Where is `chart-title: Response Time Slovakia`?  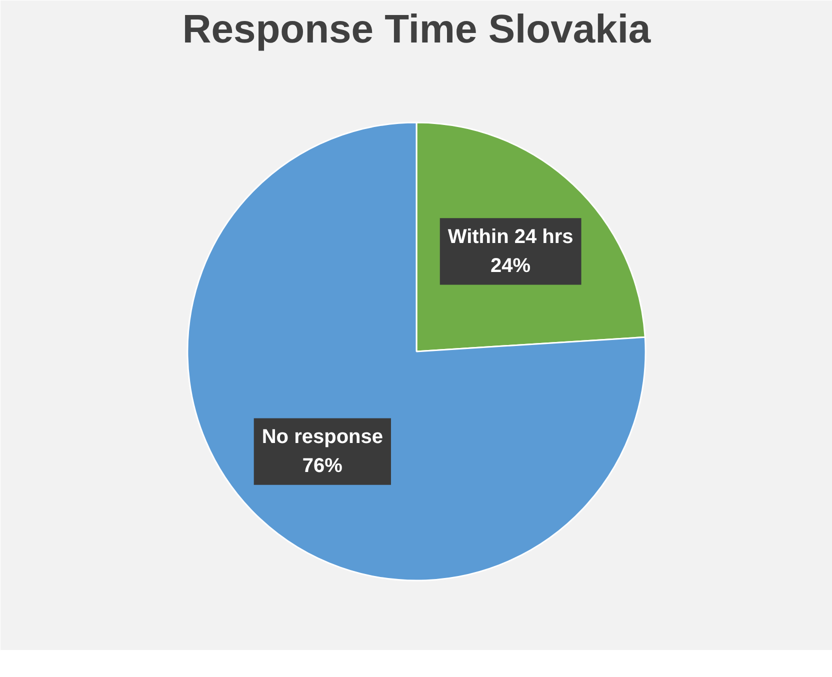
chart-title: Response Time Slovakia is located at coordinates (417, 30).